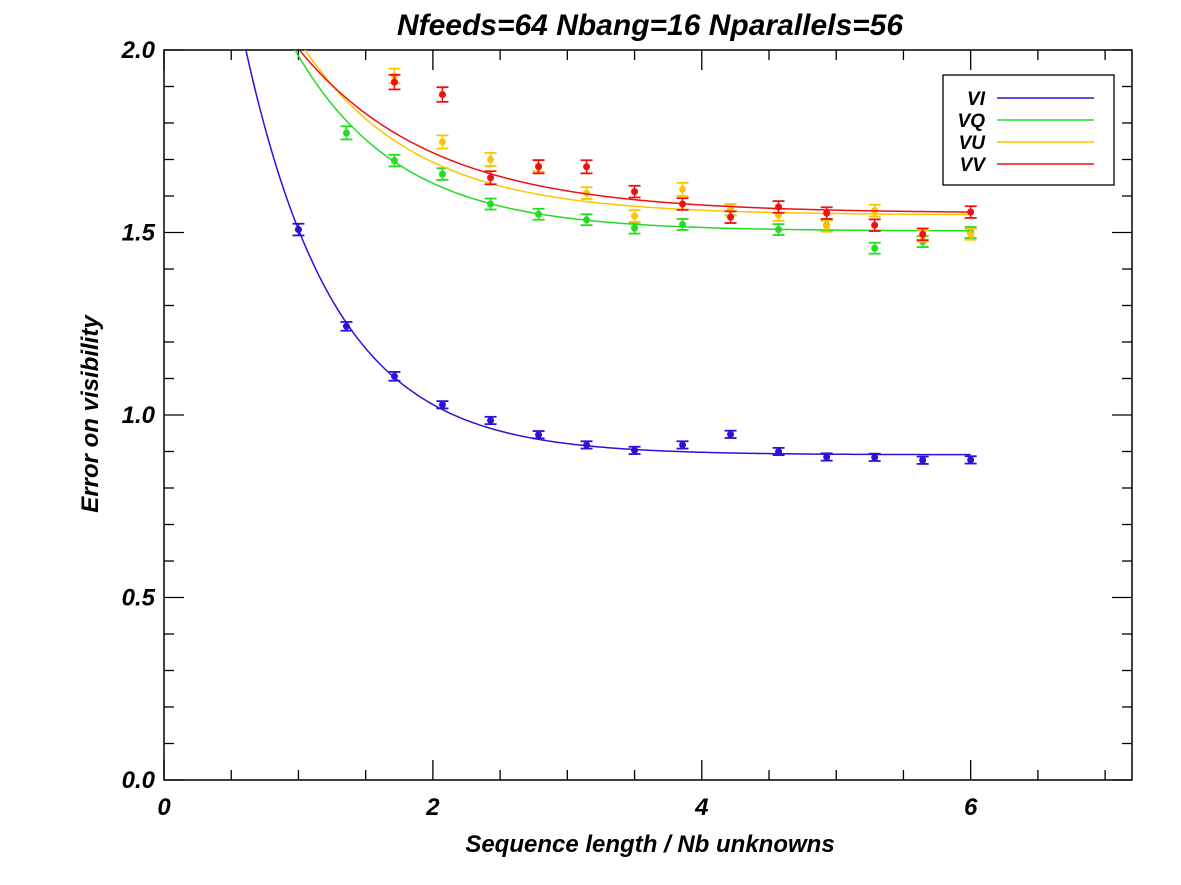 This screenshot has height=885, width=1181. Describe the element at coordinates (1028, 130) in the screenshot. I see `legend-box` at that location.